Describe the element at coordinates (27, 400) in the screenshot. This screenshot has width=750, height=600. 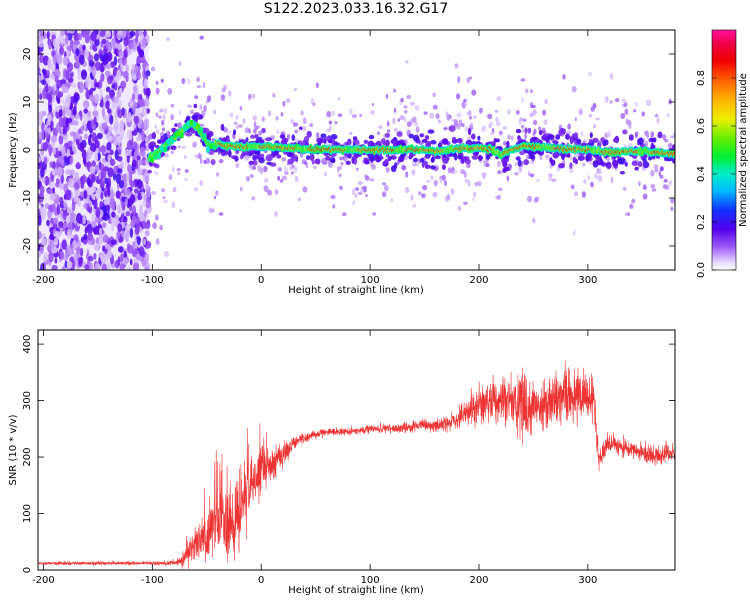
I see `snr-y-tick-label: 300` at that location.